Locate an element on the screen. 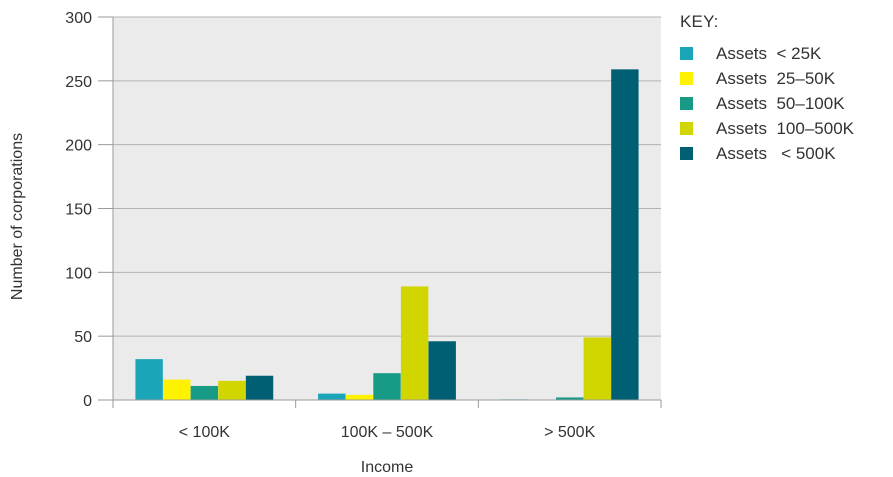  x-category-label: < 100K is located at coordinates (204, 432).